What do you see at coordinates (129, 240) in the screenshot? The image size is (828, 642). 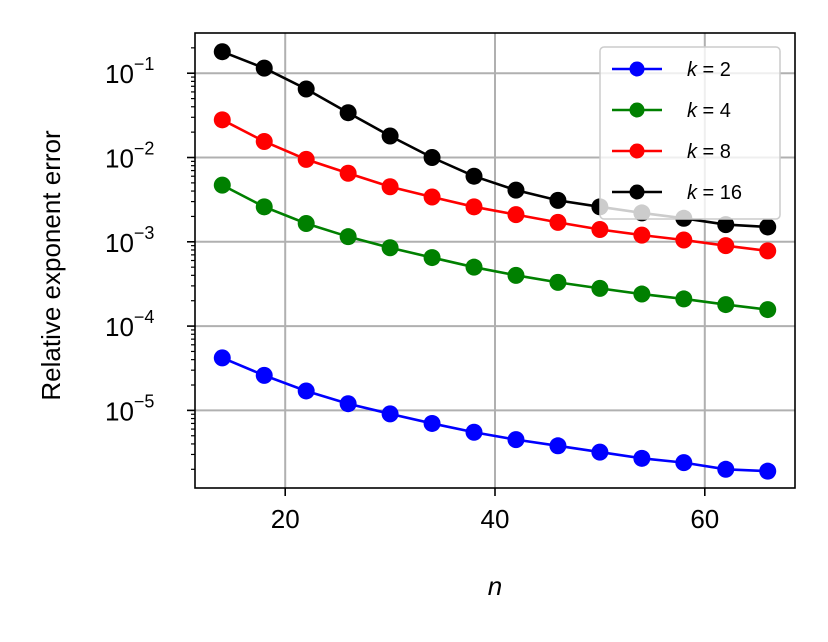 I see `y-tick-label: 10⁻³` at bounding box center [129, 240].